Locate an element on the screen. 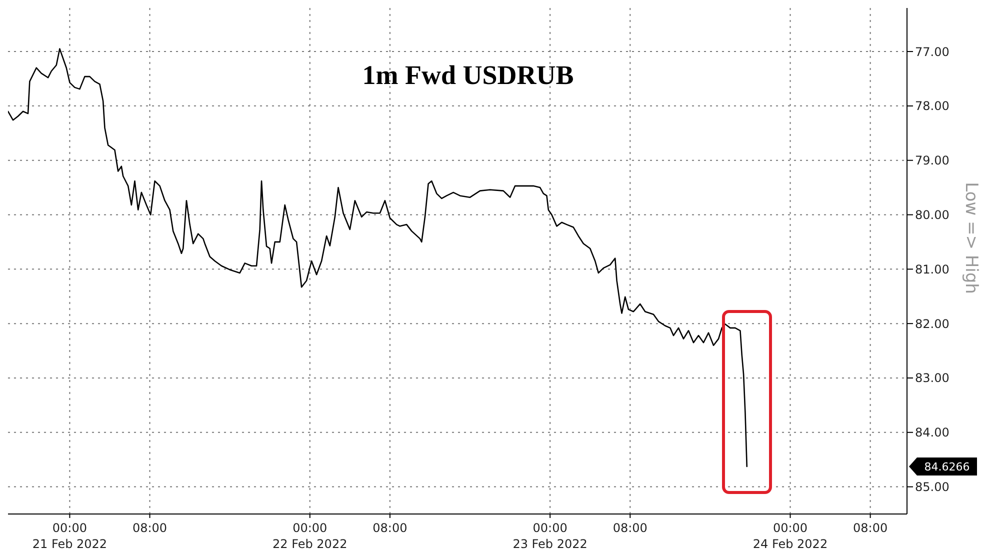 The height and width of the screenshot is (560, 993). x-tick-label: 00:00 22 Feb 2022 is located at coordinates (310, 536).